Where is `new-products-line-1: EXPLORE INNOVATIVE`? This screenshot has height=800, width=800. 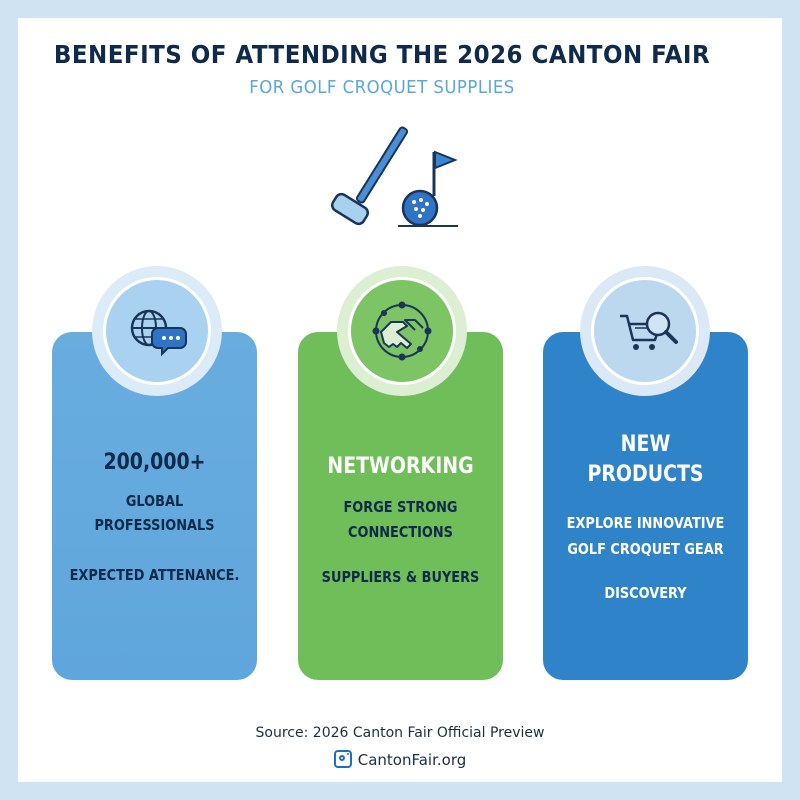
new-products-line-1: EXPLORE INNOVATIVE is located at coordinates (645, 523).